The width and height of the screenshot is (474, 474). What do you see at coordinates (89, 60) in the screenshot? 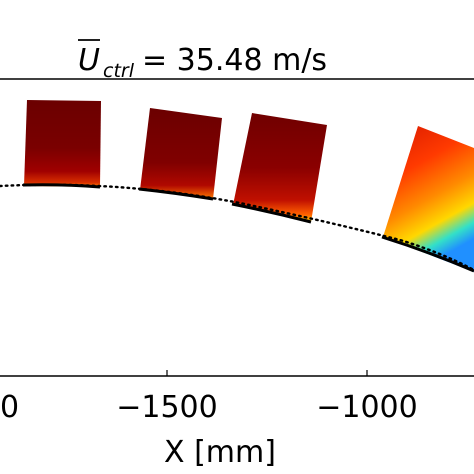
I see `title-symbol: U` at bounding box center [89, 60].